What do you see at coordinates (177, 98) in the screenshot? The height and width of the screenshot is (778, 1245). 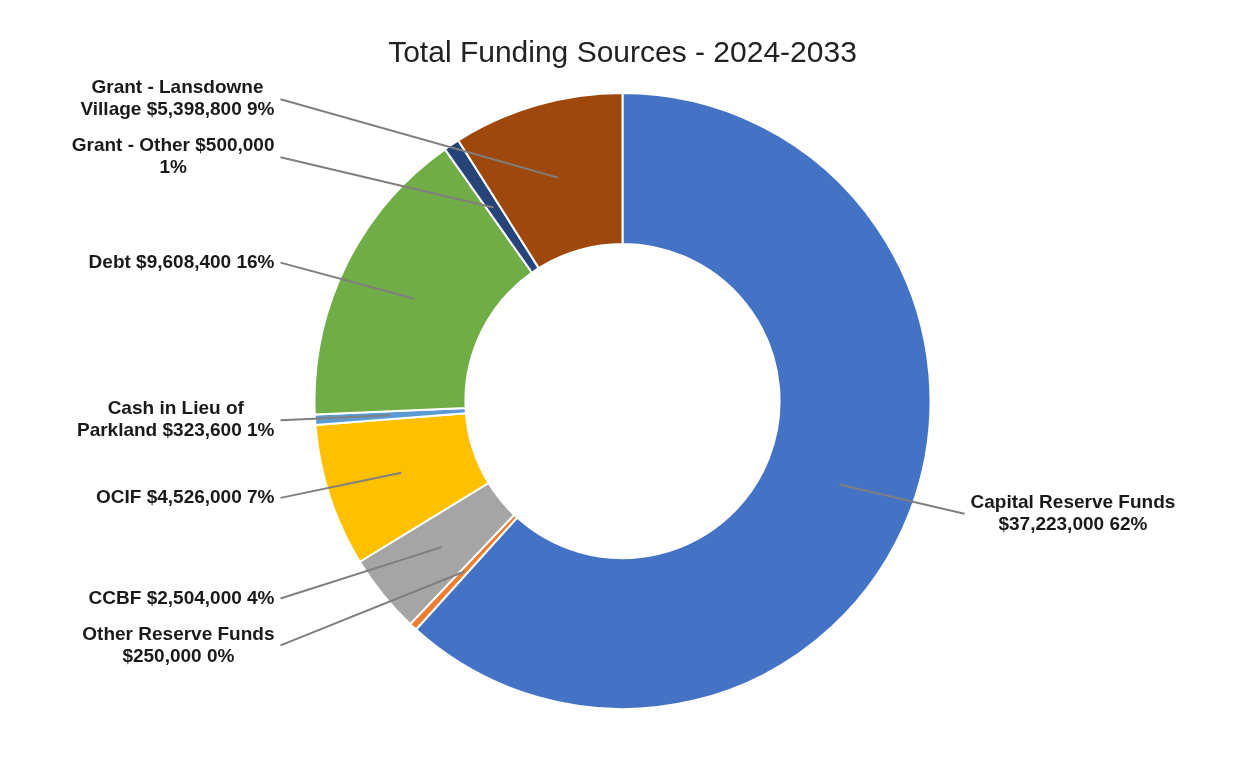 I see `slice-label: Grant - Lansdowne Village $5,398,800 9%` at bounding box center [177, 98].